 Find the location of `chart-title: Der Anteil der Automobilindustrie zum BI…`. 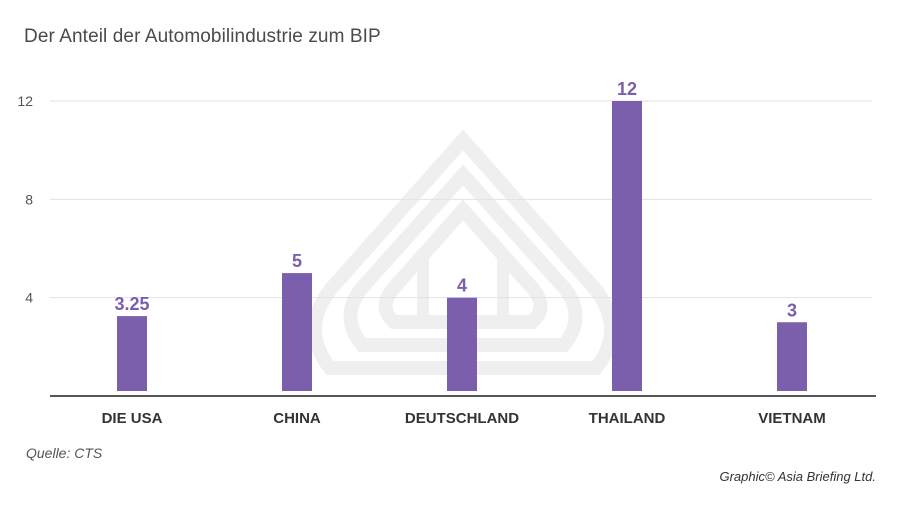

chart-title: Der Anteil der Automobilindustrie zum BI… is located at coordinates (202, 36).